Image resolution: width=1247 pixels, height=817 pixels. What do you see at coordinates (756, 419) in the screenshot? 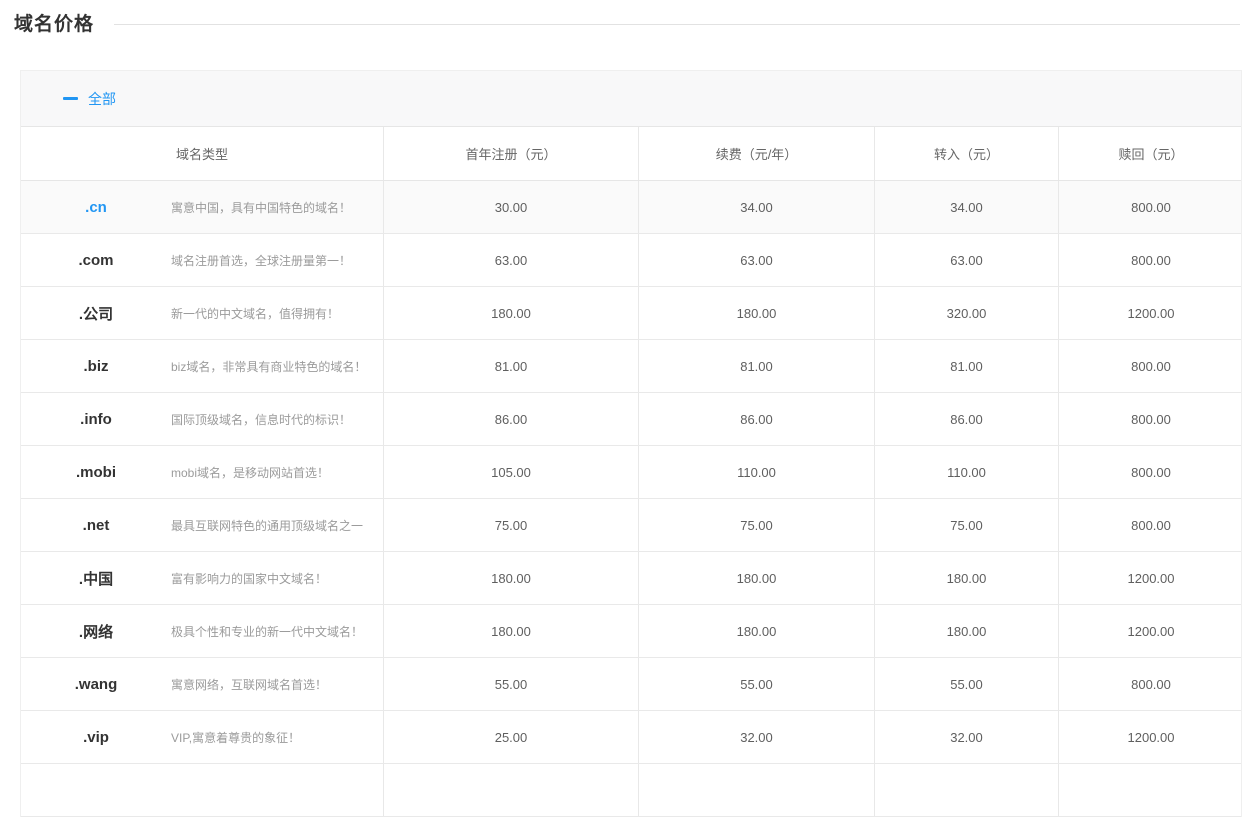
I see `renewal-price-cell: 86.00` at bounding box center [756, 419].